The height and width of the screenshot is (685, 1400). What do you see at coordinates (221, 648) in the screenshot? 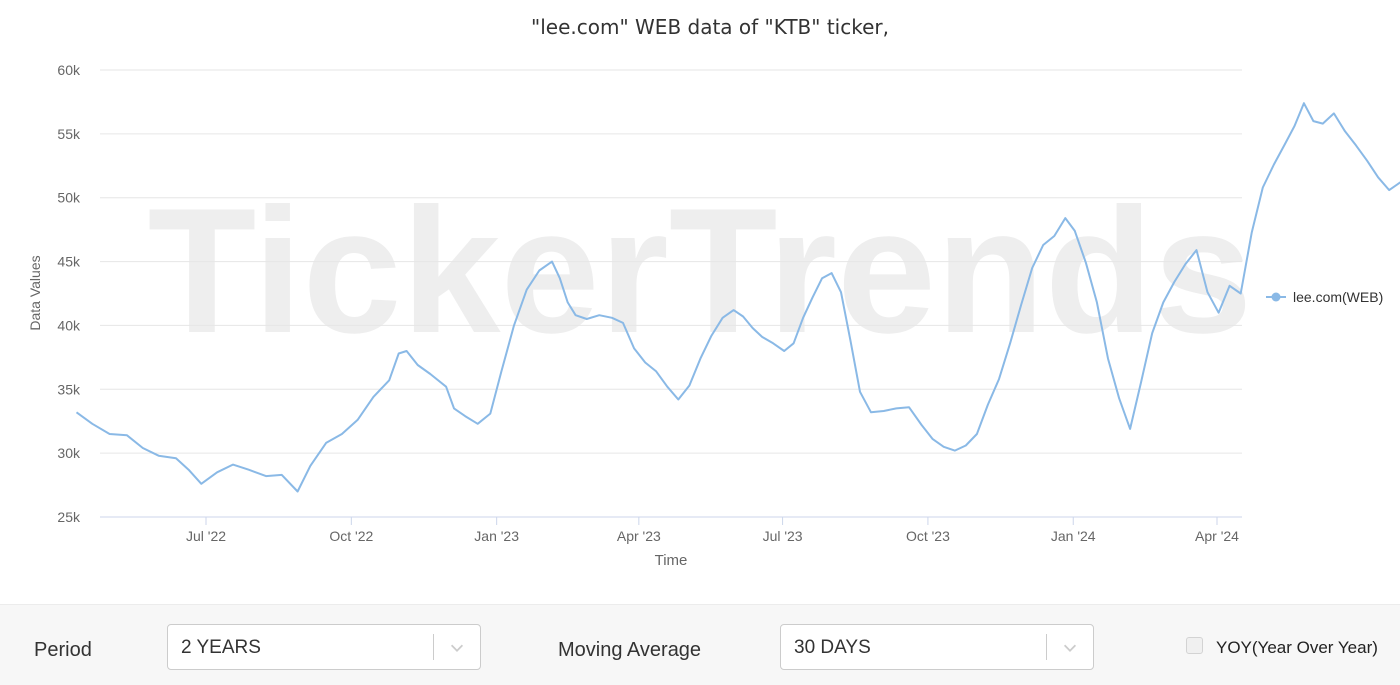
I see `period-select-value: 2 YEARS` at bounding box center [221, 648].